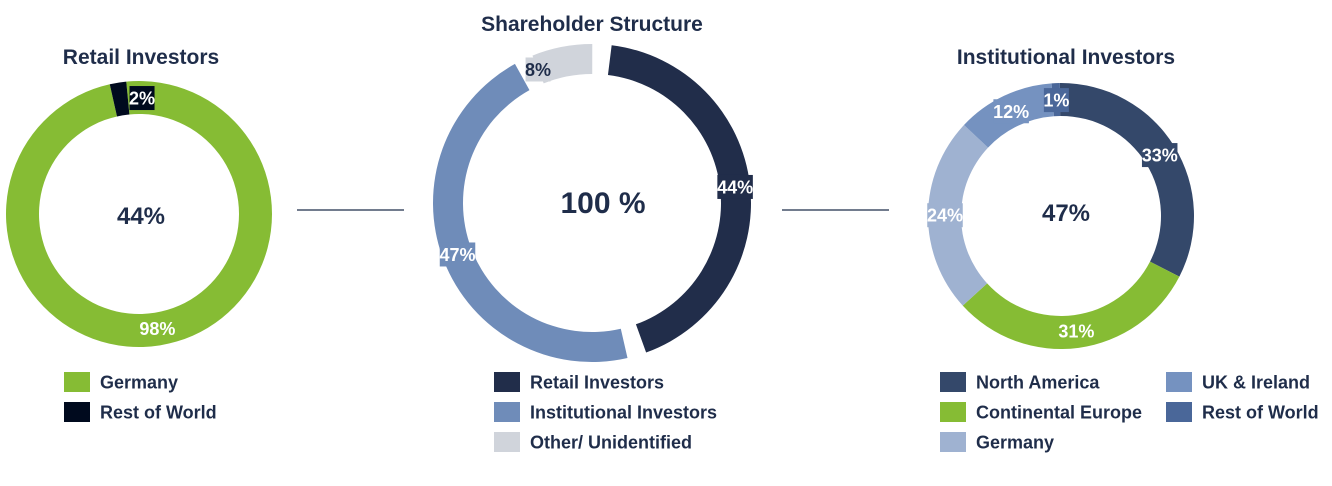  I want to click on structure-chart-title: Shareholder Structure, so click(592, 24).